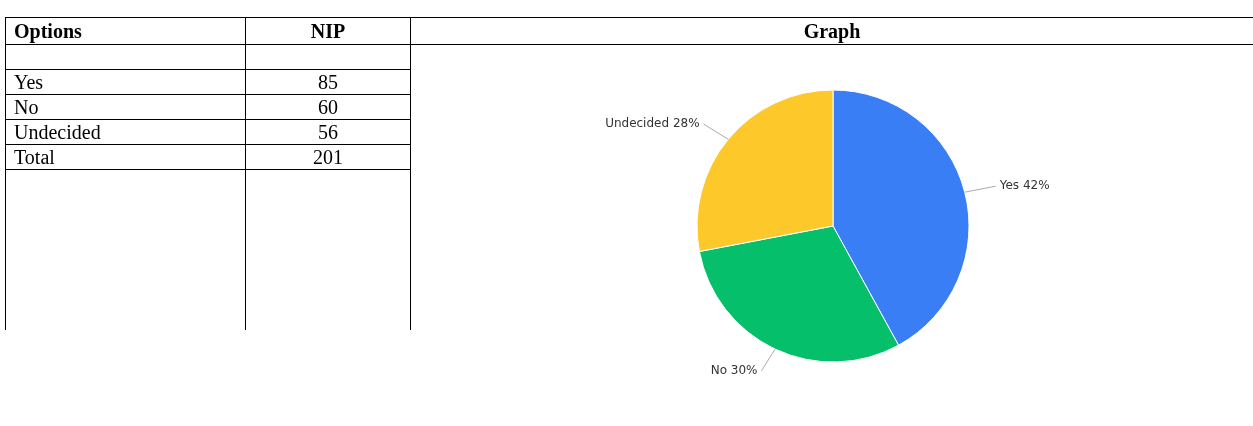  Describe the element at coordinates (1036, 185) in the screenshot. I see `data-label: 42%` at that location.